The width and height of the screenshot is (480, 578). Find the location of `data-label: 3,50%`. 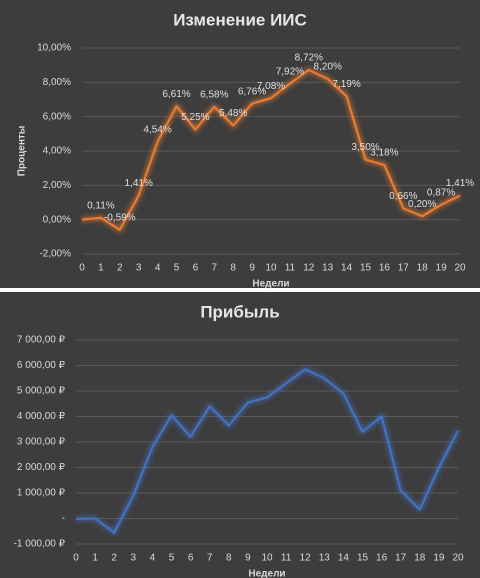

data-label: 3,50% is located at coordinates (365, 147).